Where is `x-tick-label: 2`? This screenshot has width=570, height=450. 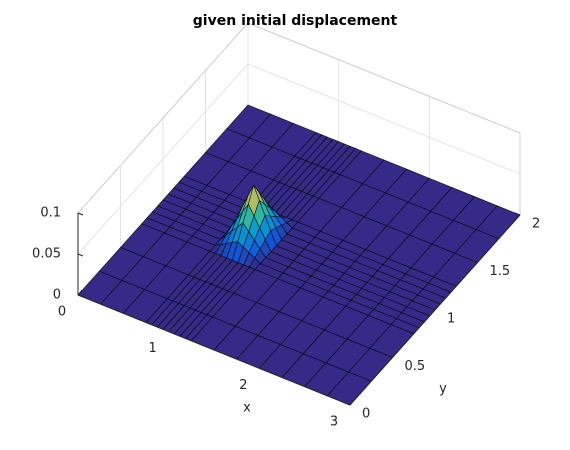 x-tick-label: 2 is located at coordinates (243, 385).